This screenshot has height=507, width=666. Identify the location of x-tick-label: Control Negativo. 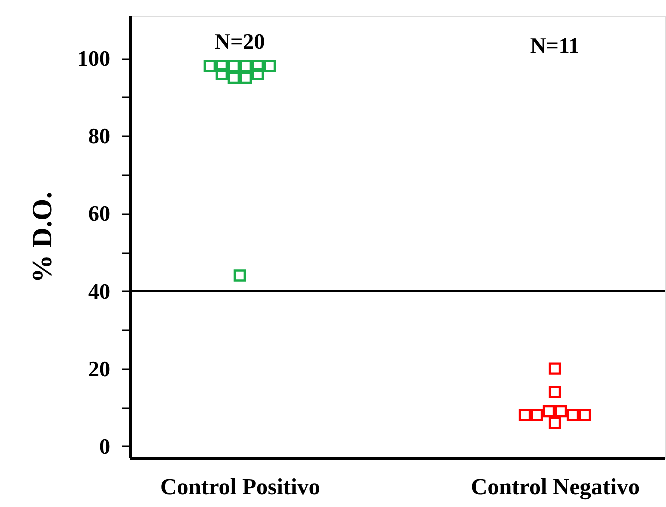
(555, 487).